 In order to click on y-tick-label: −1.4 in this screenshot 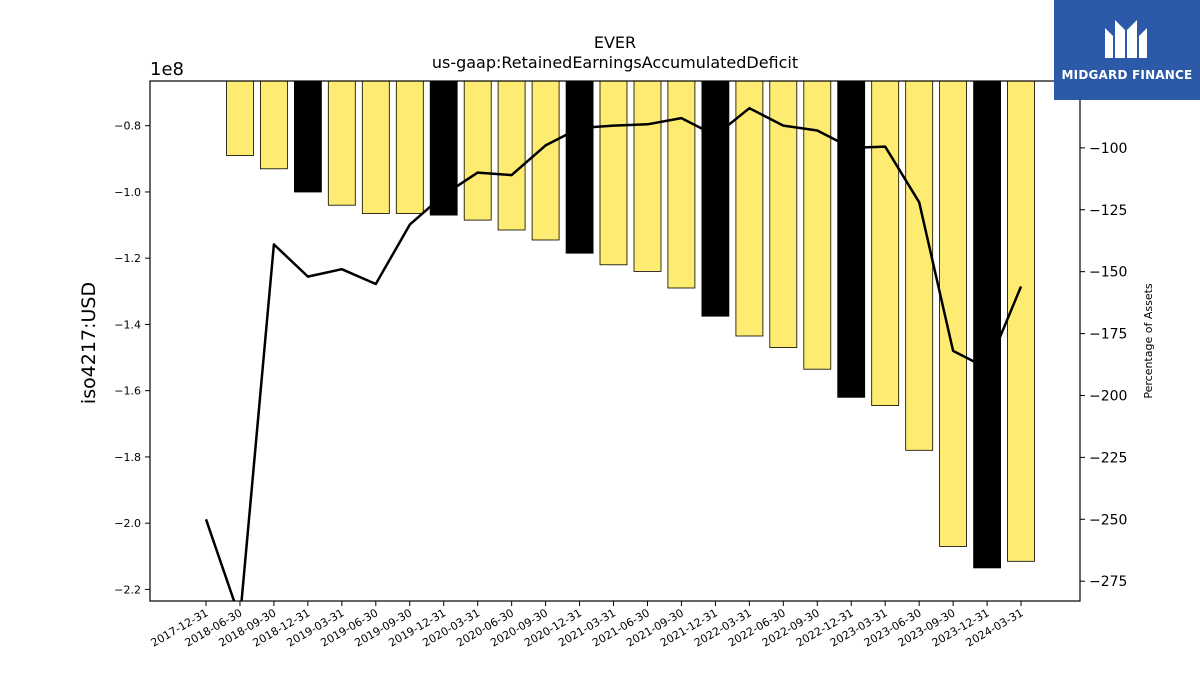, I will do `click(127, 324)`.